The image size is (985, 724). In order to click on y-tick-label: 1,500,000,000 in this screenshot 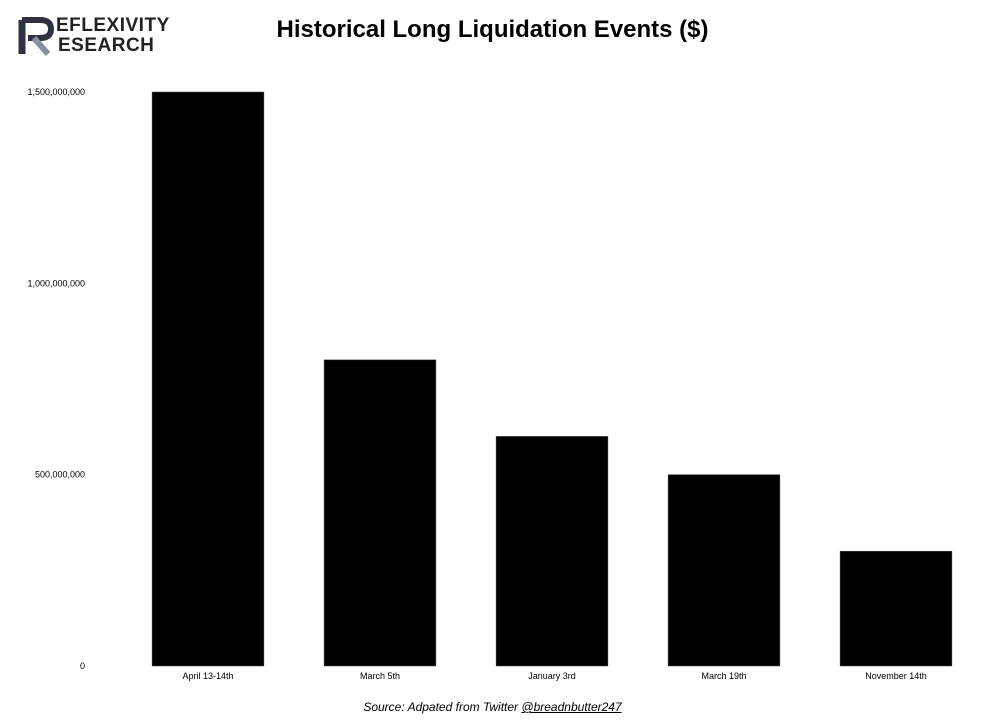, I will do `click(56, 92)`.